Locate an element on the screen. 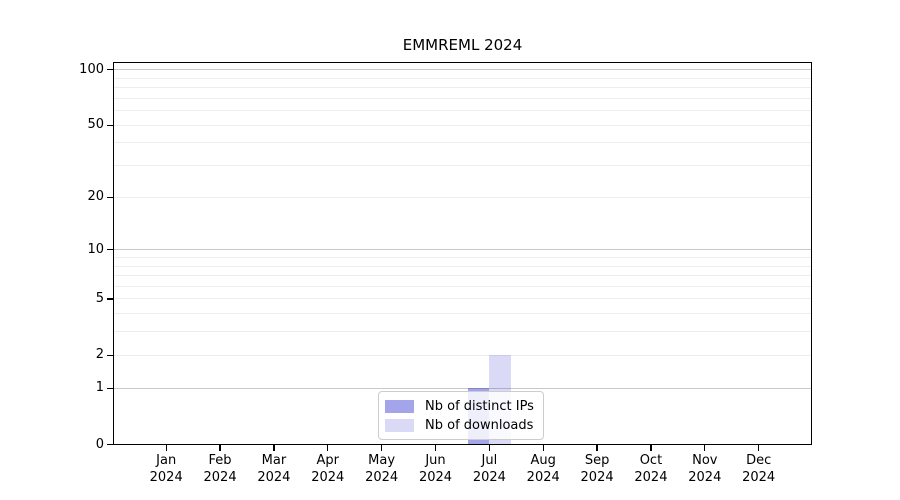 Image resolution: width=900 pixels, height=500 pixels. x-tick-label: Dec 2024 is located at coordinates (759, 469).